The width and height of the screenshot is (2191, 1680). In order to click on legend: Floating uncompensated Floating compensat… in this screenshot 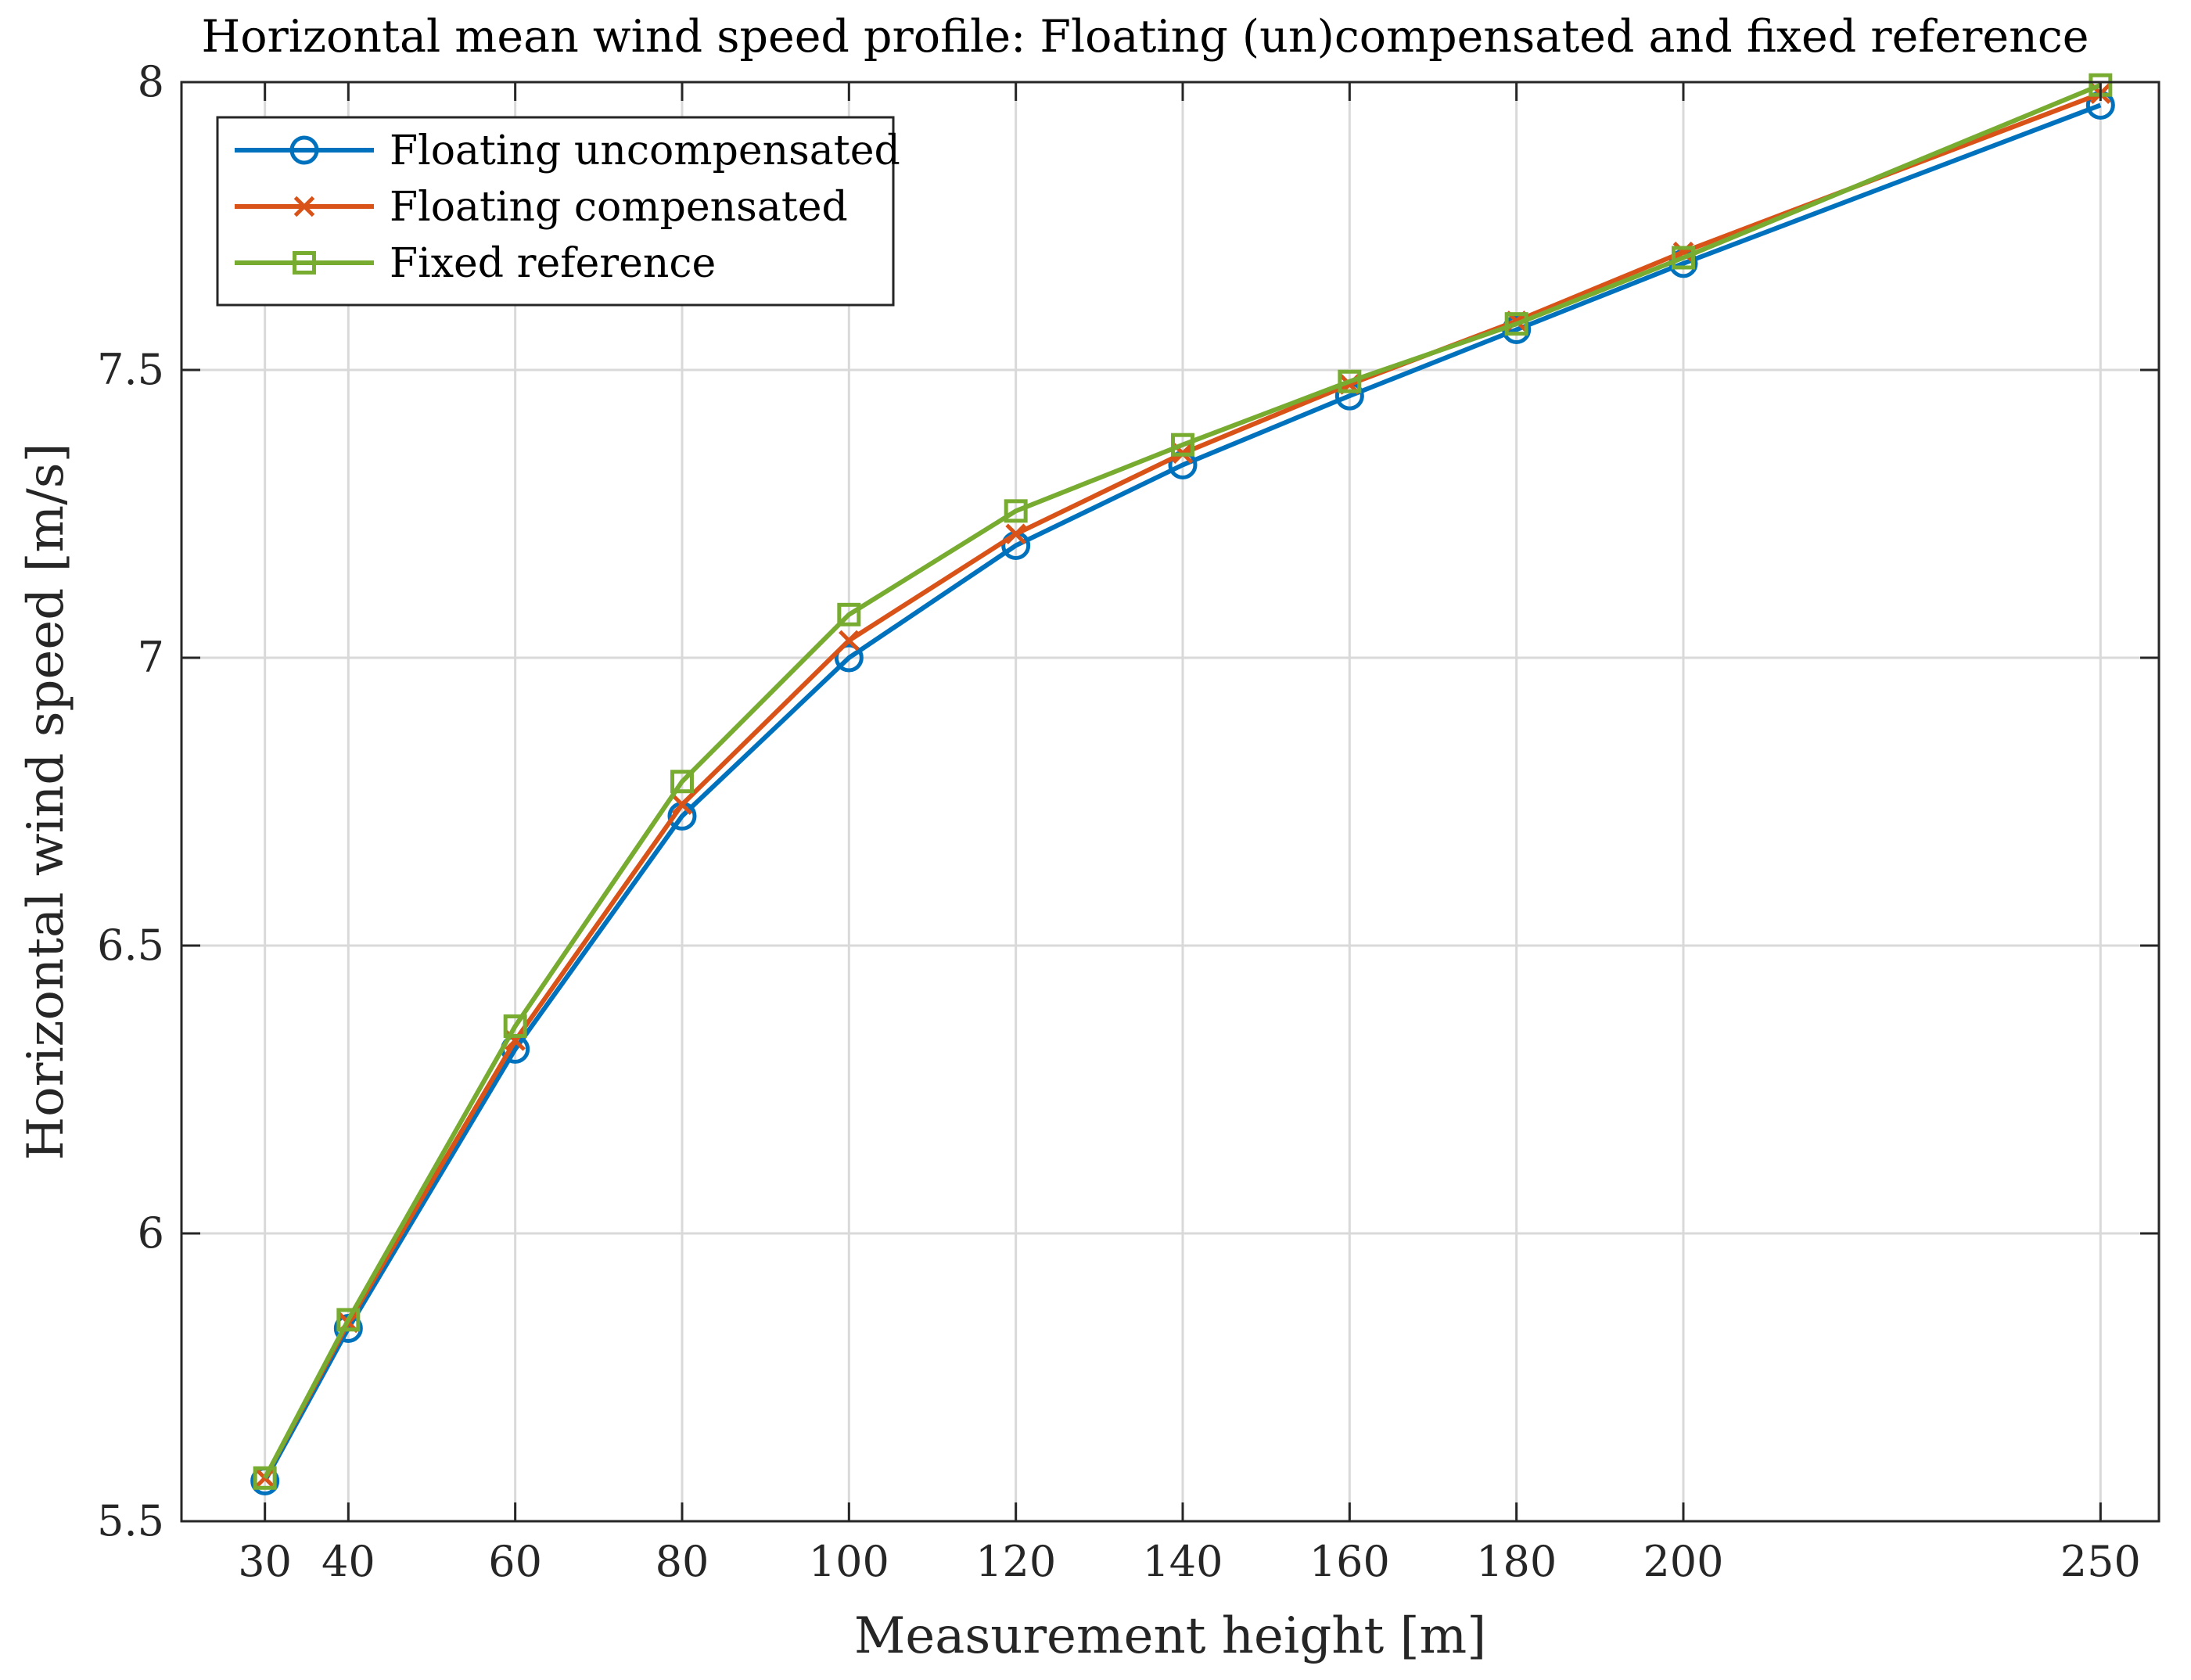, I will do `click(558, 211)`.